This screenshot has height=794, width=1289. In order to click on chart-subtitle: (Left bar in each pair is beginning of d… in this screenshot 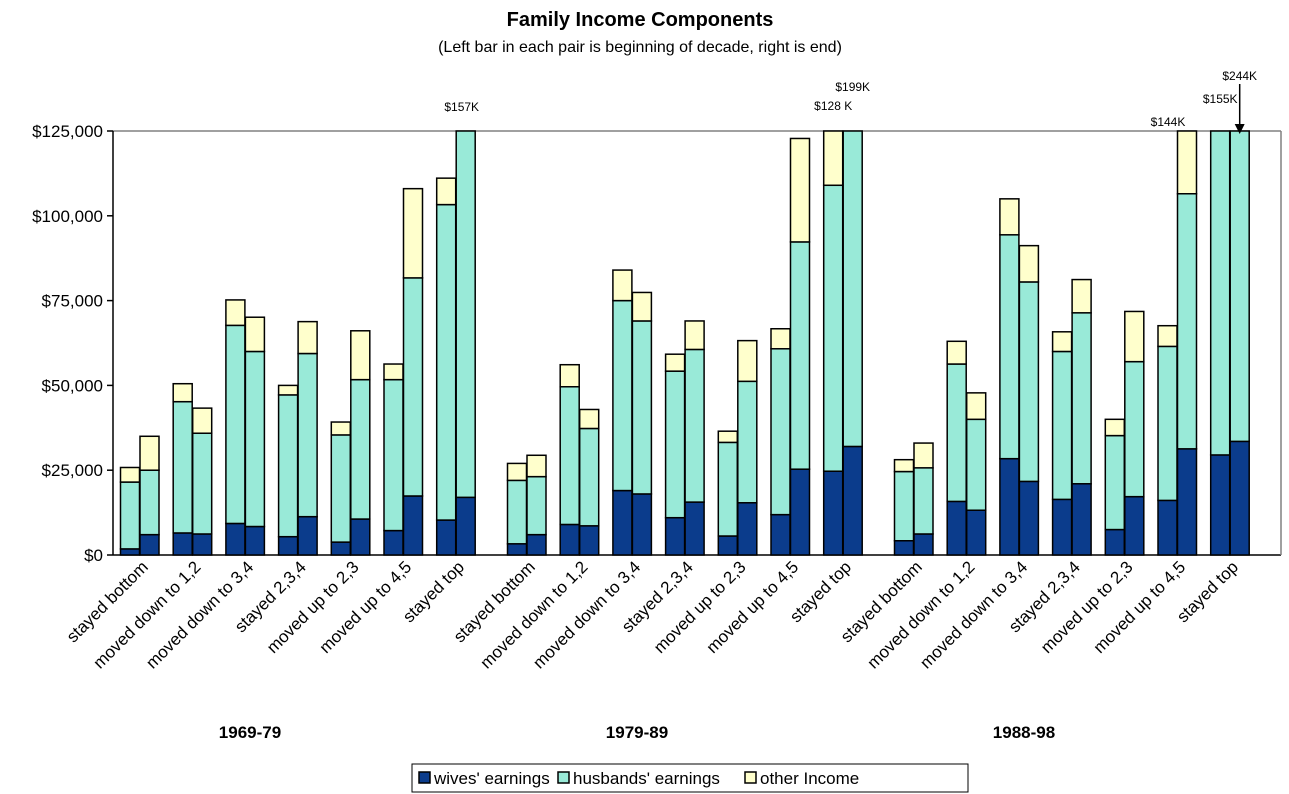, I will do `click(640, 47)`.